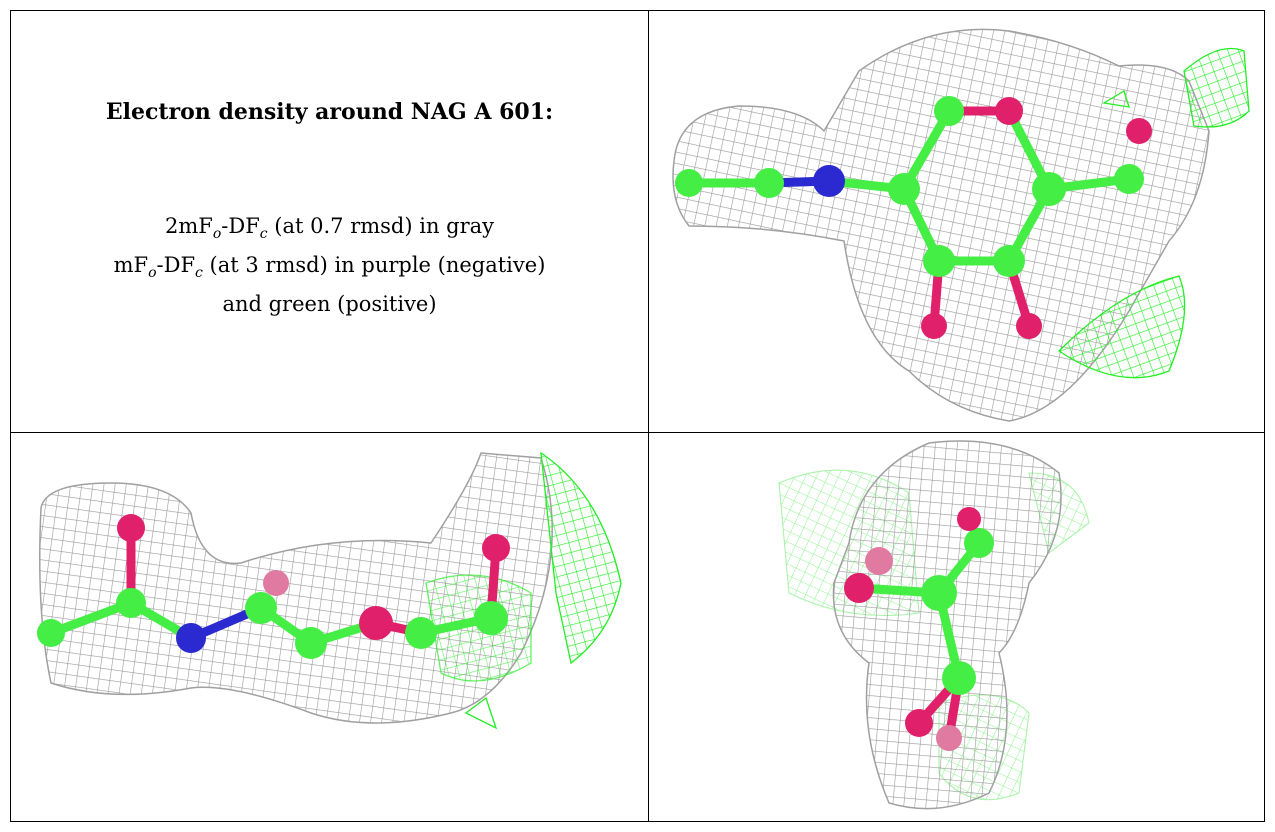  What do you see at coordinates (374, 265) in the screenshot?
I see `legend-text: (at 3 rmsd) in purple (negative)` at bounding box center [374, 265].